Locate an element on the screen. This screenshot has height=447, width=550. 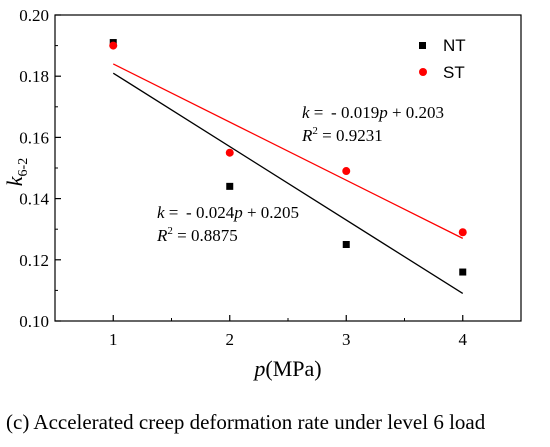
legend-marker-nt is located at coordinates (422, 45).